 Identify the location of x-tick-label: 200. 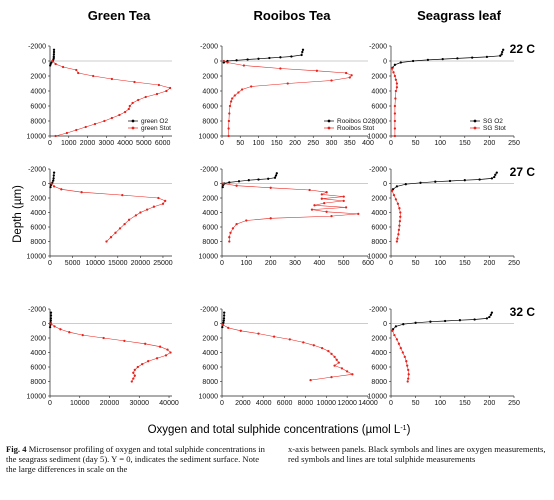
(490, 143).